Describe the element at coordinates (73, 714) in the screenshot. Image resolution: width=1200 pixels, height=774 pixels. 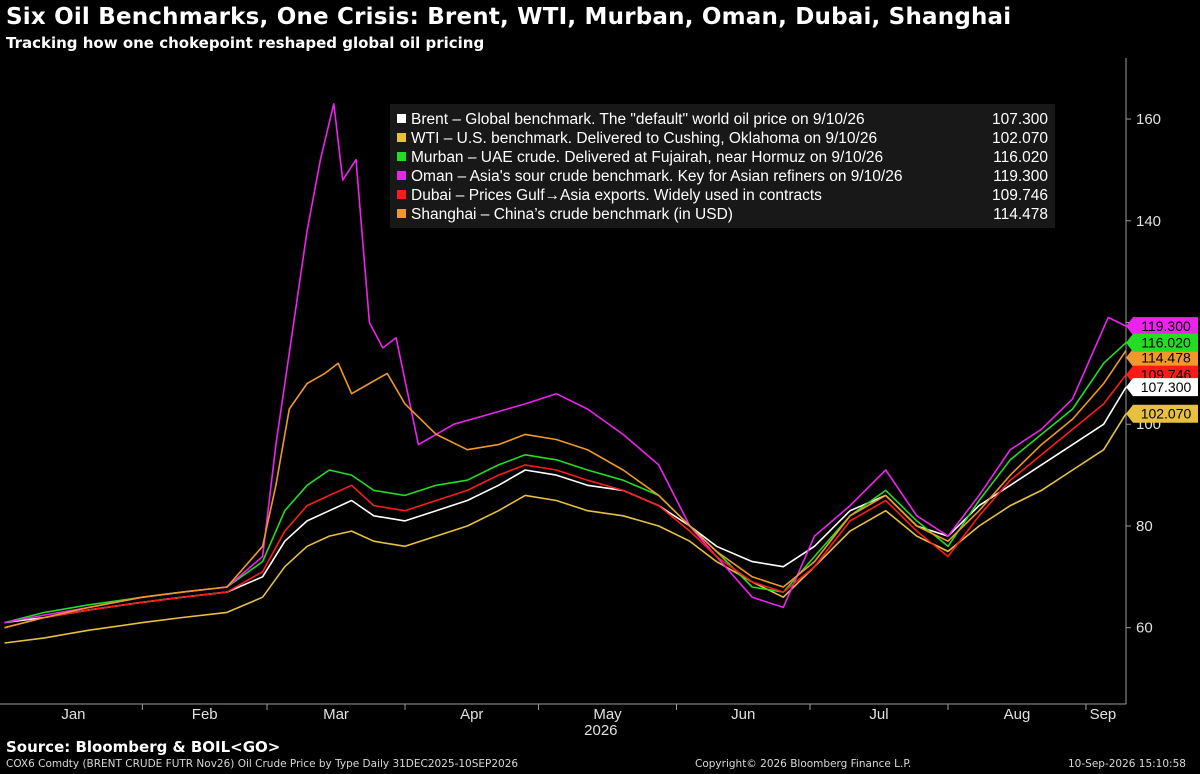
I see `x-tick-label: Jan` at that location.